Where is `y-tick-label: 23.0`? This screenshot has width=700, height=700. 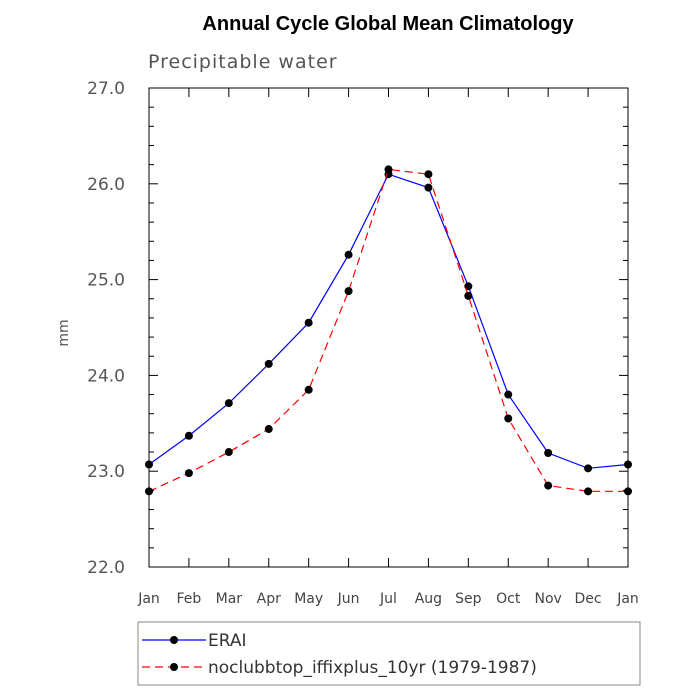 y-tick-label: 23.0 is located at coordinates (106, 472).